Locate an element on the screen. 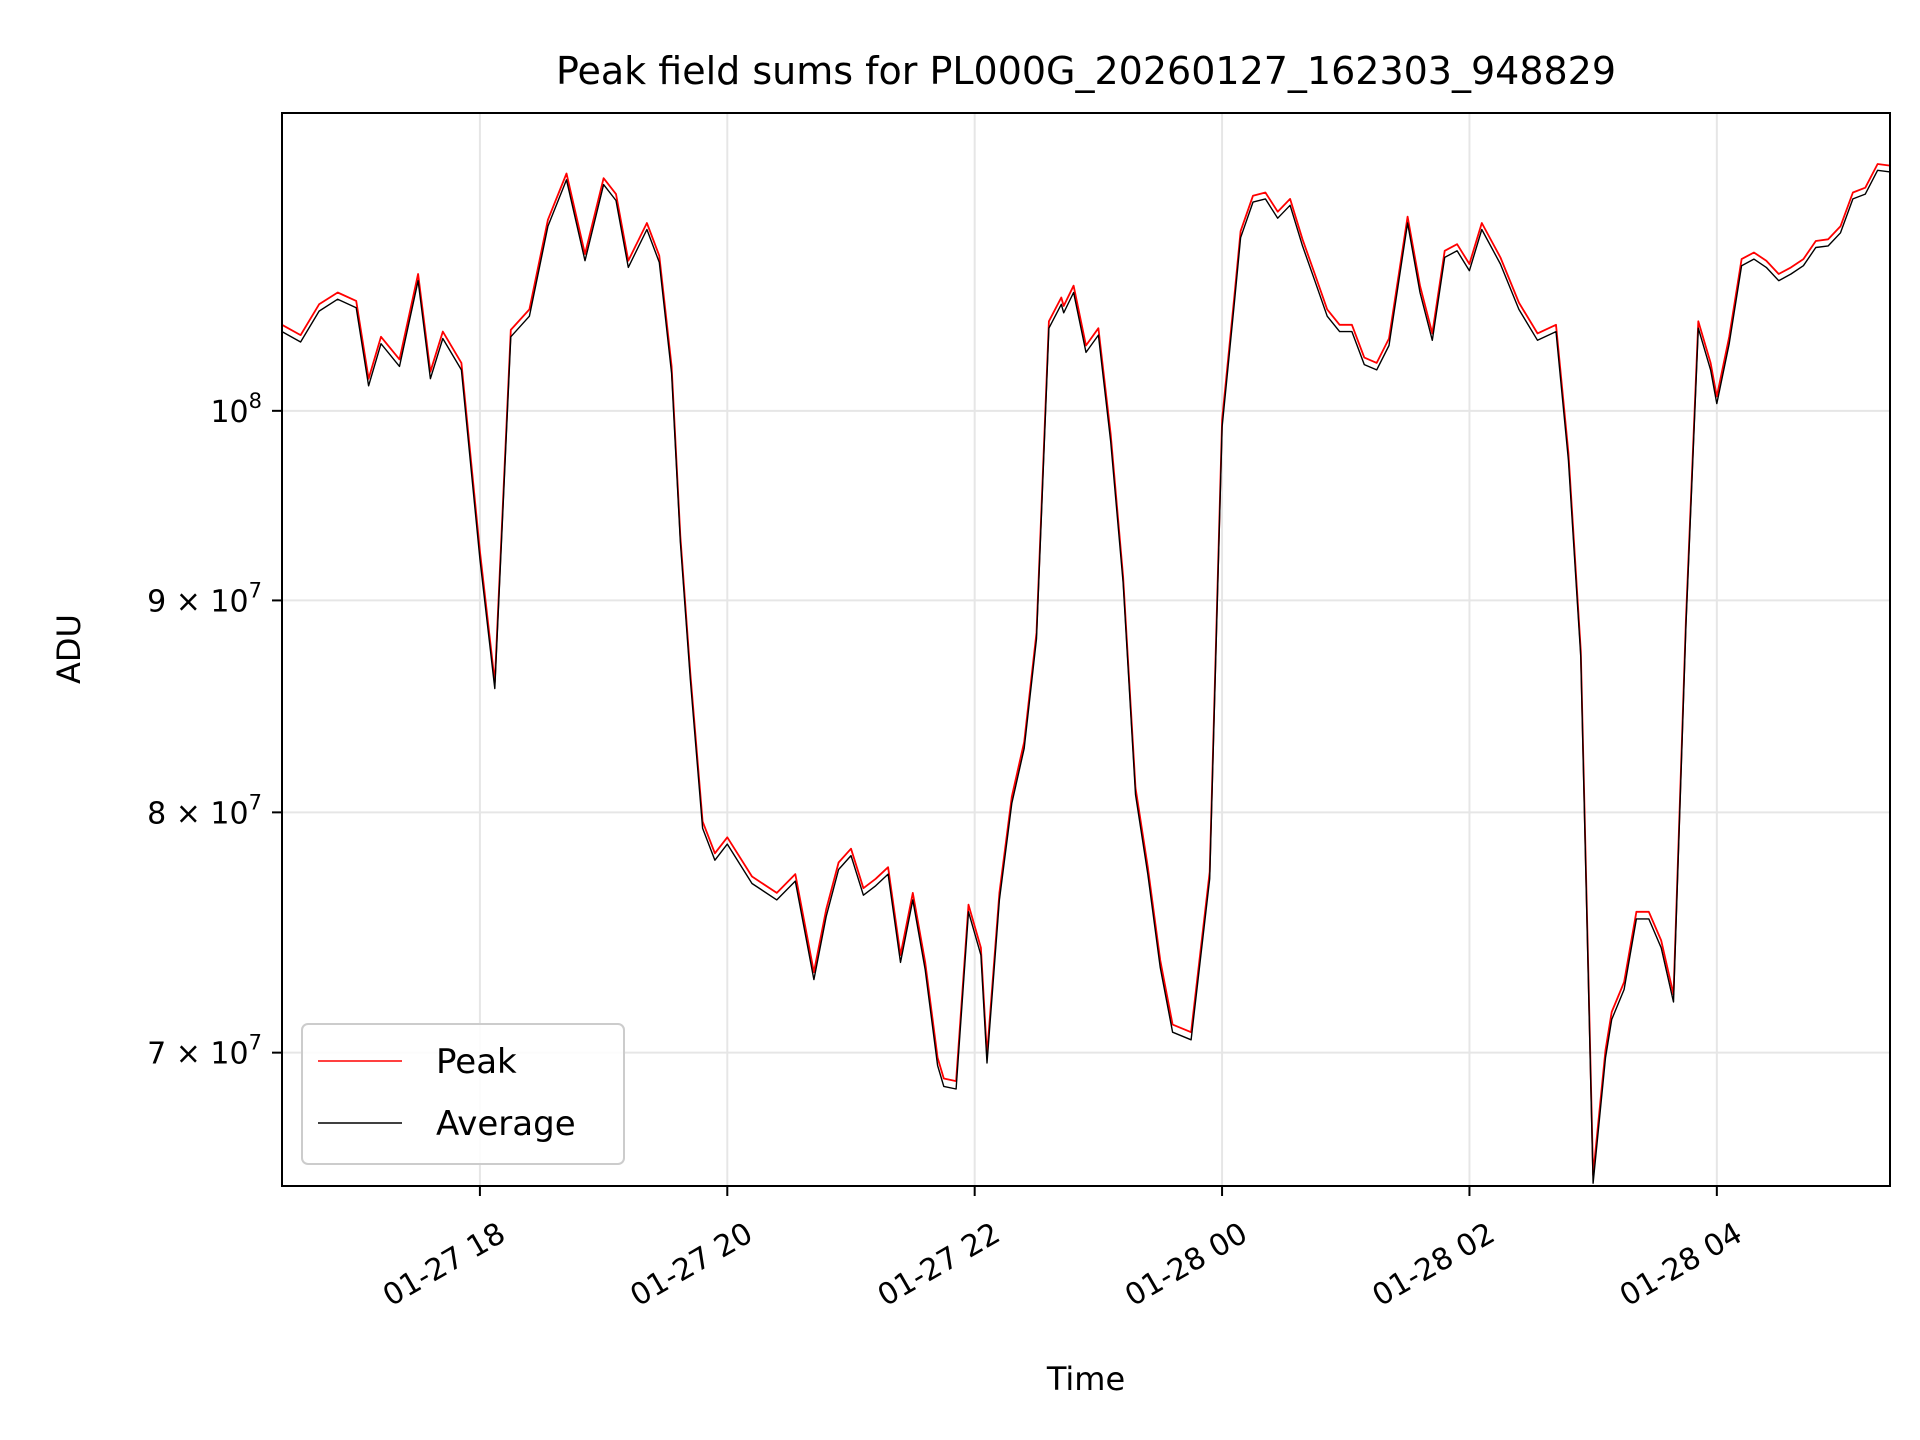 This screenshot has width=1920, height=1440. x-axis-label: Time is located at coordinates (1085, 1379).